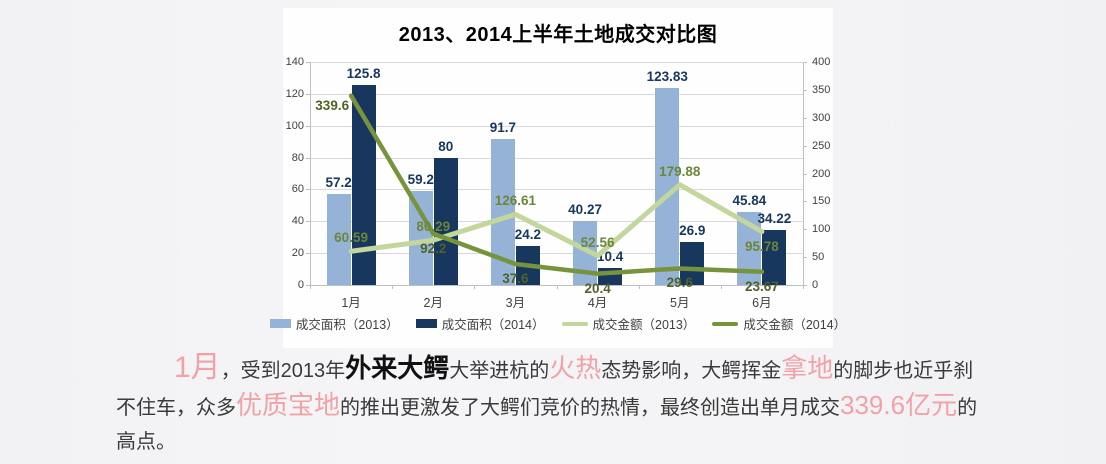  What do you see at coordinates (821, 229) in the screenshot?
I see `right-axis-tick-label: 100` at bounding box center [821, 229].